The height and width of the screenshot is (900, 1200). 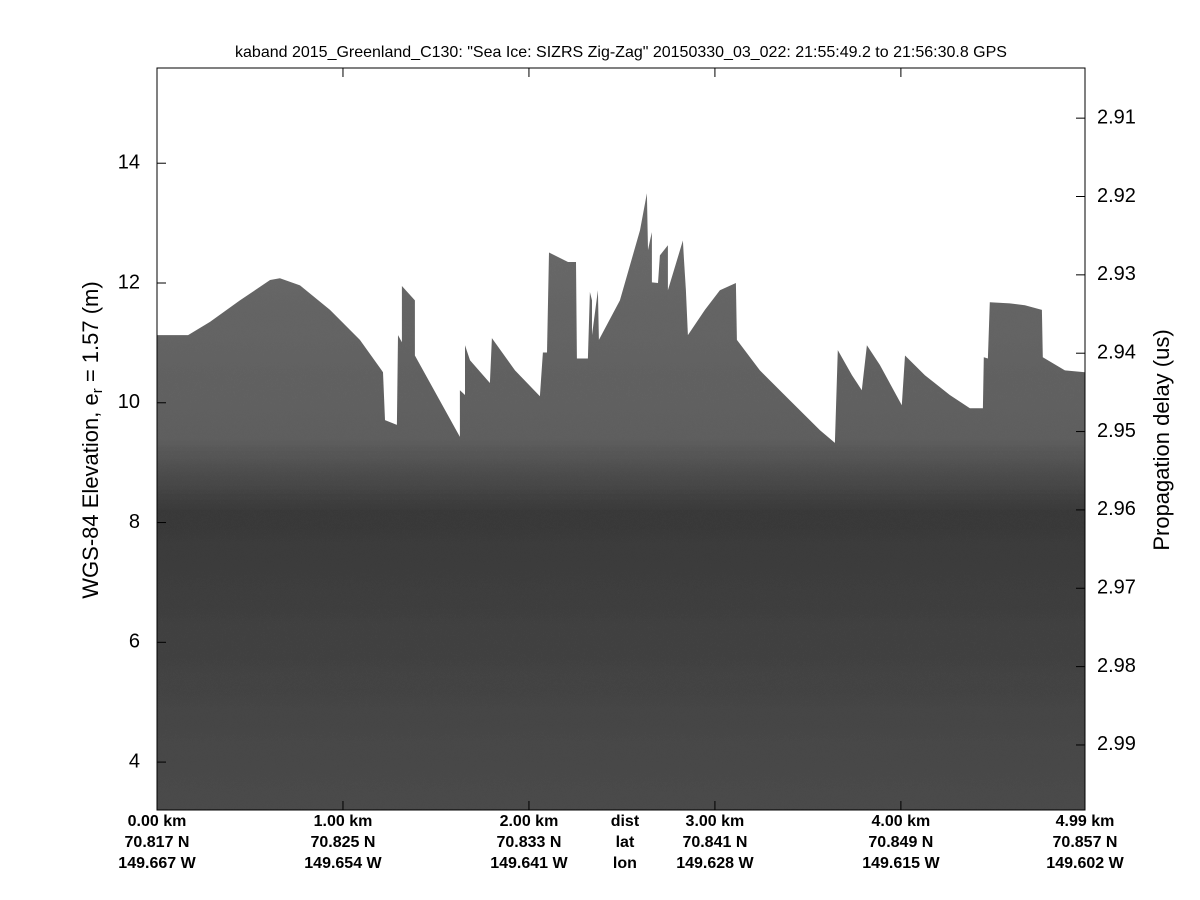 What do you see at coordinates (129, 282) in the screenshot?
I see `y-tick-label: 12` at bounding box center [129, 282].